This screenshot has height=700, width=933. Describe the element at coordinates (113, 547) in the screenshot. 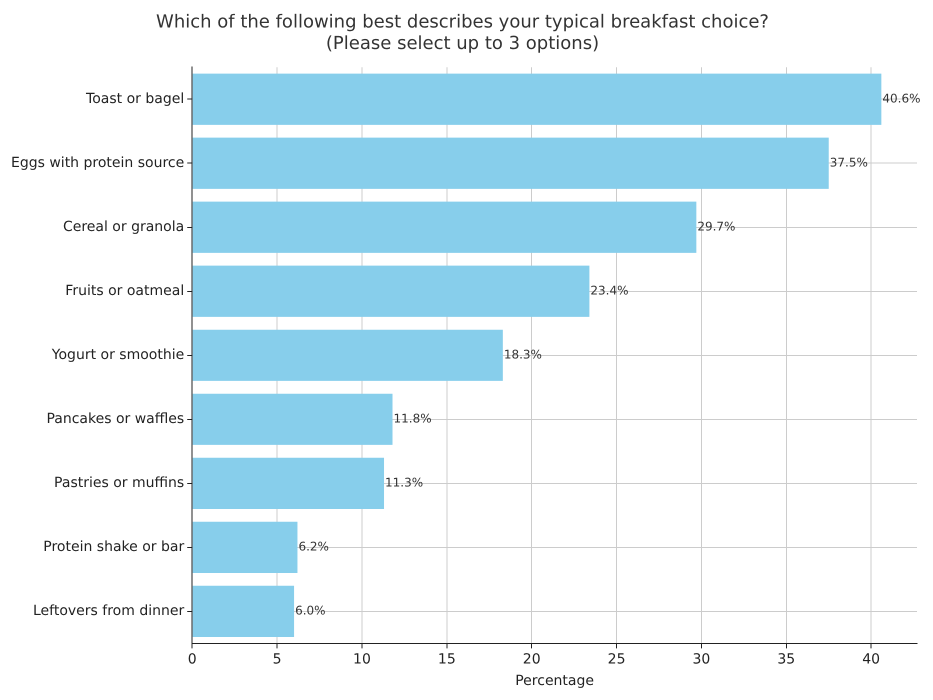

I see `y-tick-label: Protein shake or bar` at that location.